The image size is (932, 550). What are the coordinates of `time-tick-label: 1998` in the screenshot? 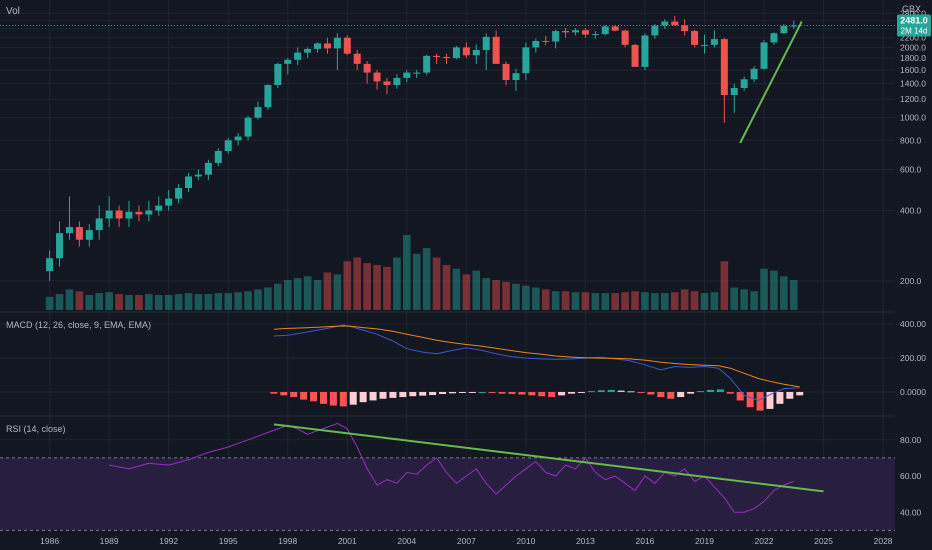 It's located at (287, 541).